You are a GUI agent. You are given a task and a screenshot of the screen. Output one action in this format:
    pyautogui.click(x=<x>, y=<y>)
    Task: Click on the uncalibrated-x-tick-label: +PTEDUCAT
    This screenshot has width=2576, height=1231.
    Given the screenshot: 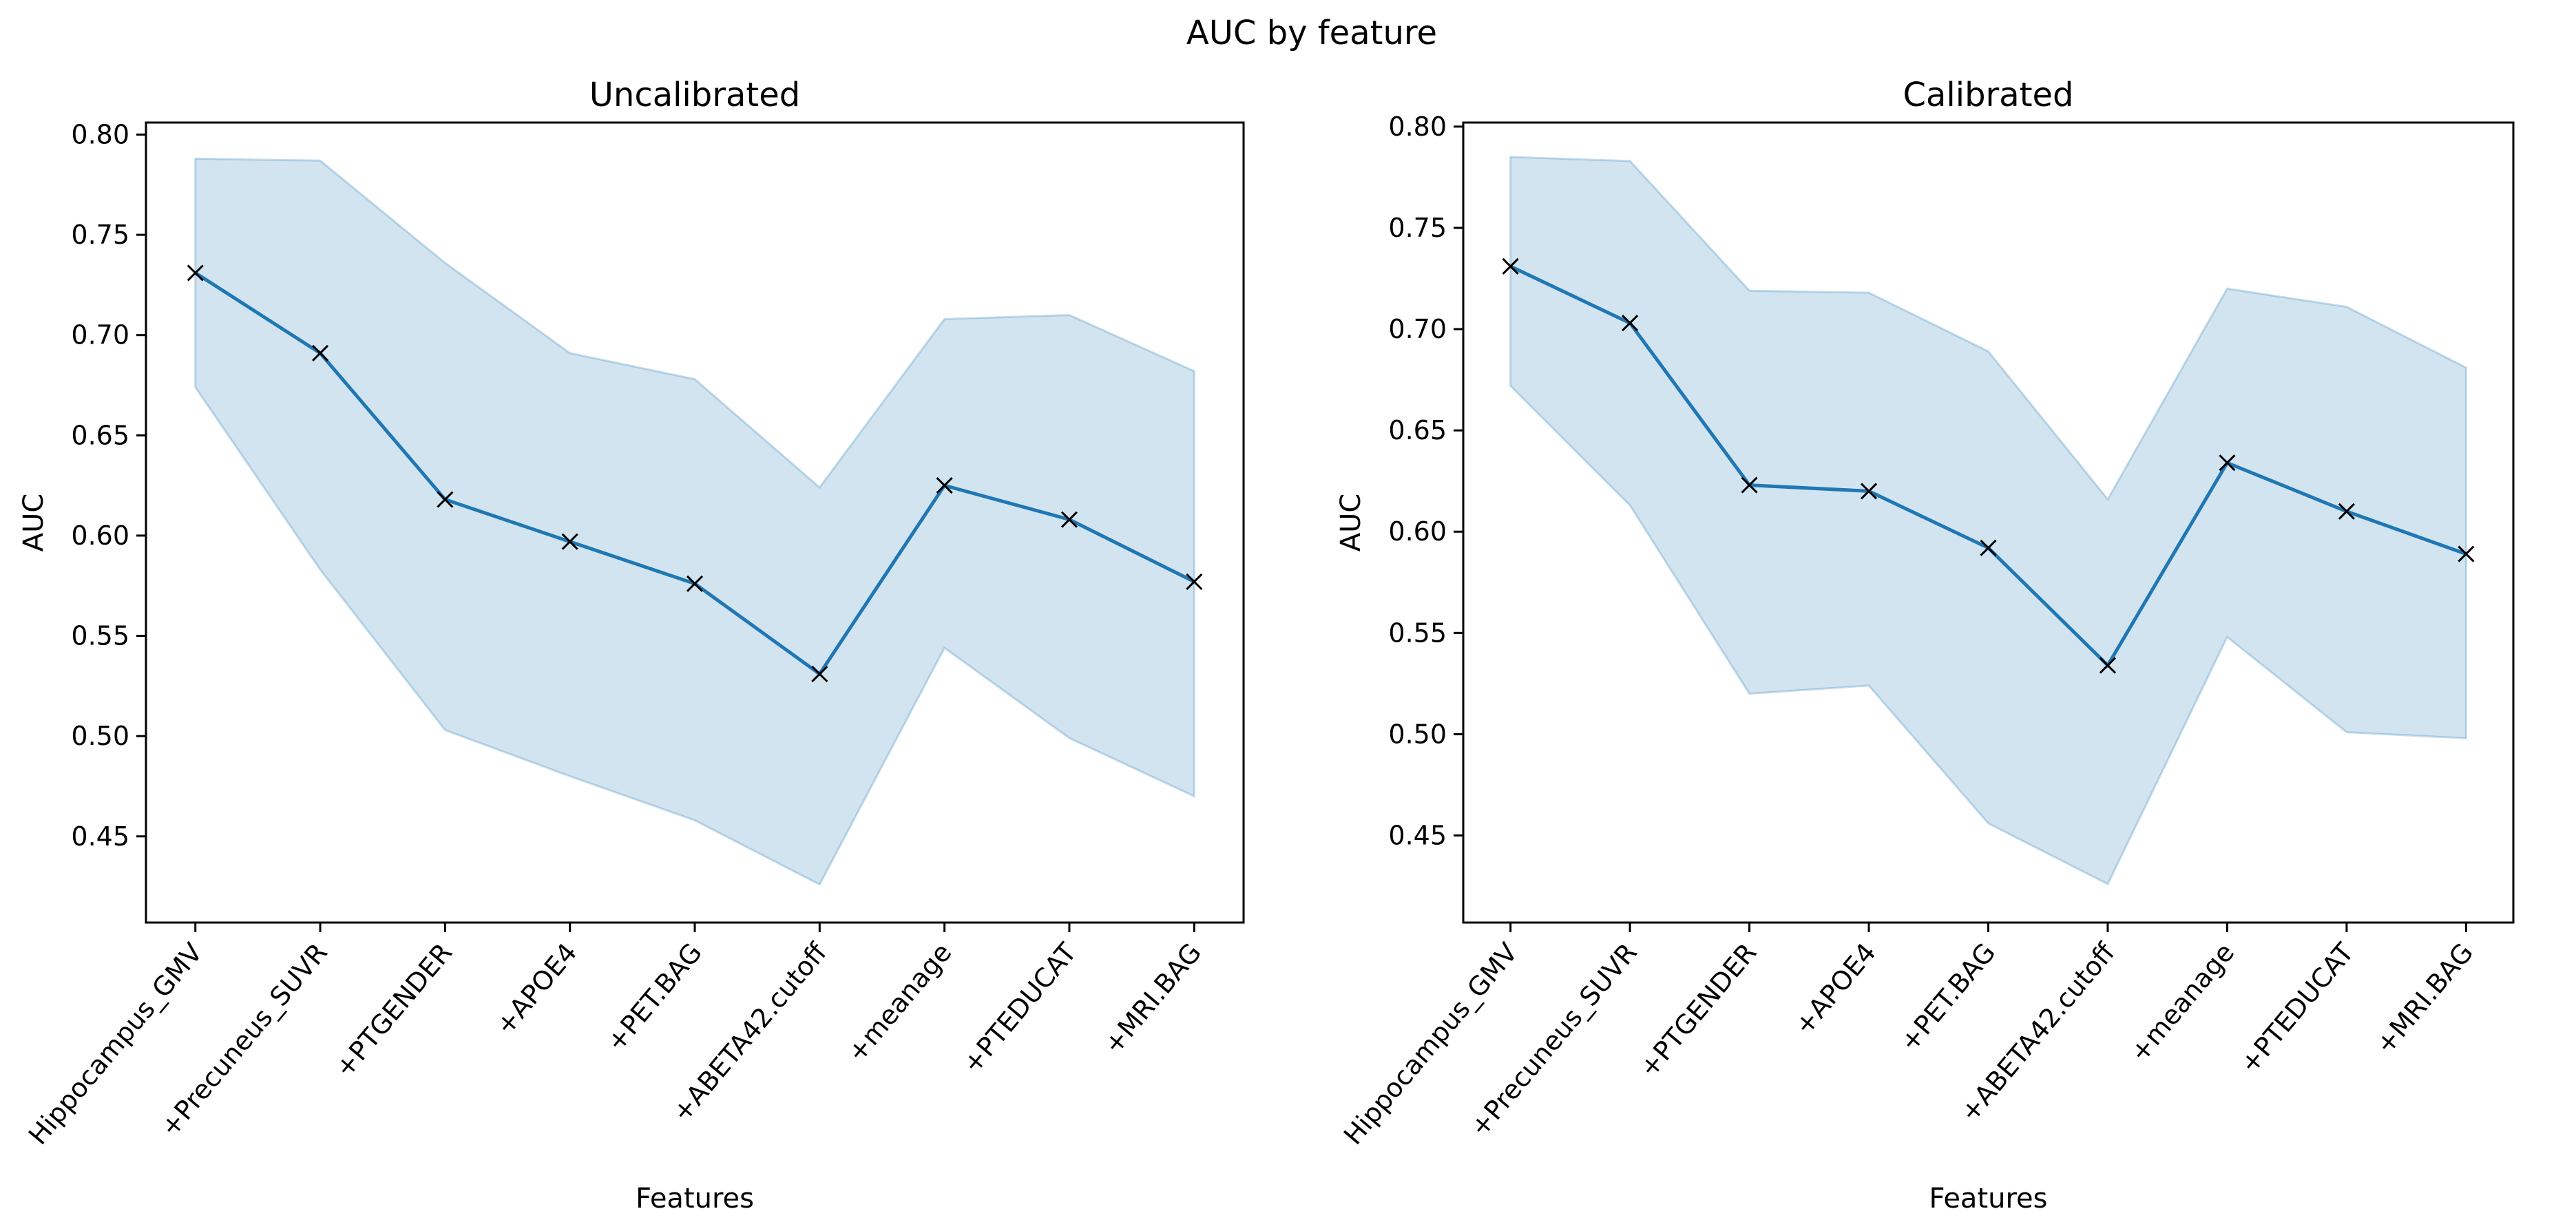 What is the action you would take?
    pyautogui.click(x=1019, y=1008)
    